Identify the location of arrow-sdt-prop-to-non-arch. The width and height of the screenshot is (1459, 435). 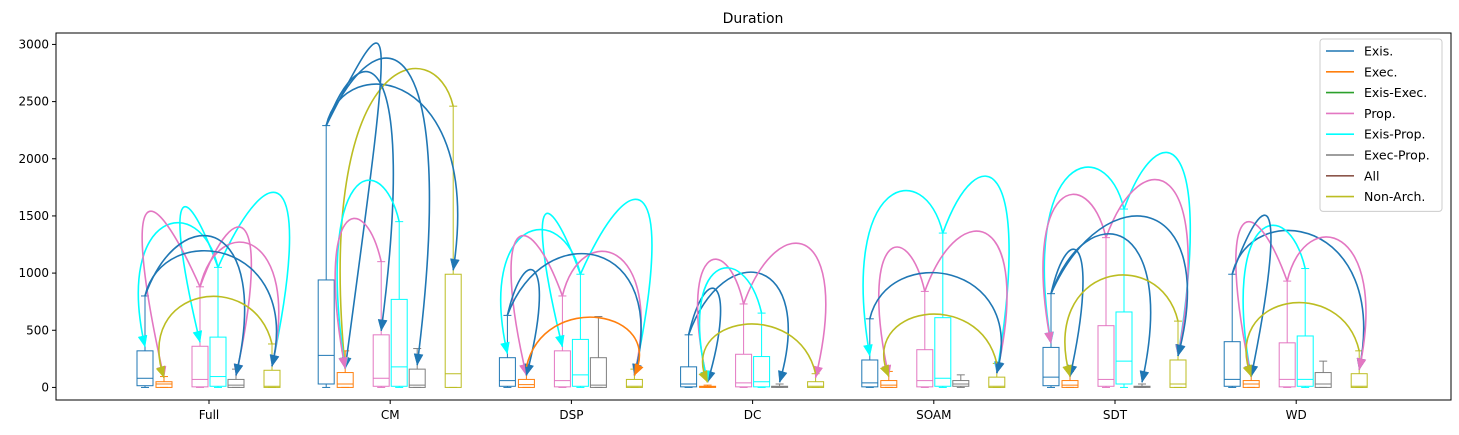
(1147, 267).